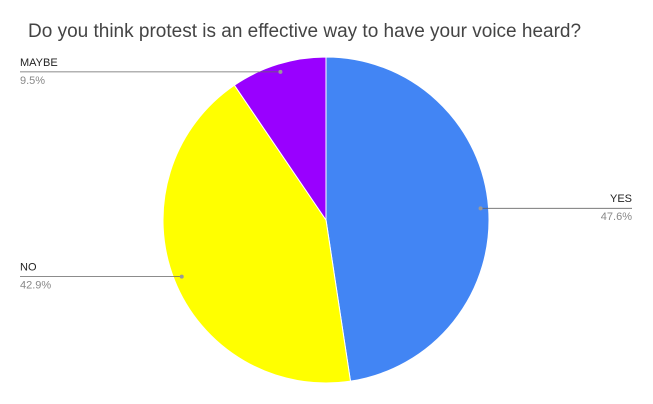 Image resolution: width=653 pixels, height=404 pixels. I want to click on slice-value: 47.6%, so click(616, 217).